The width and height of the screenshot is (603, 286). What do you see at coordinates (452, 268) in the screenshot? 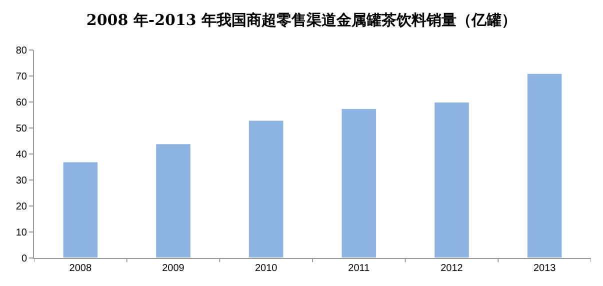
I see `x-tick-label: 2012` at bounding box center [452, 268].